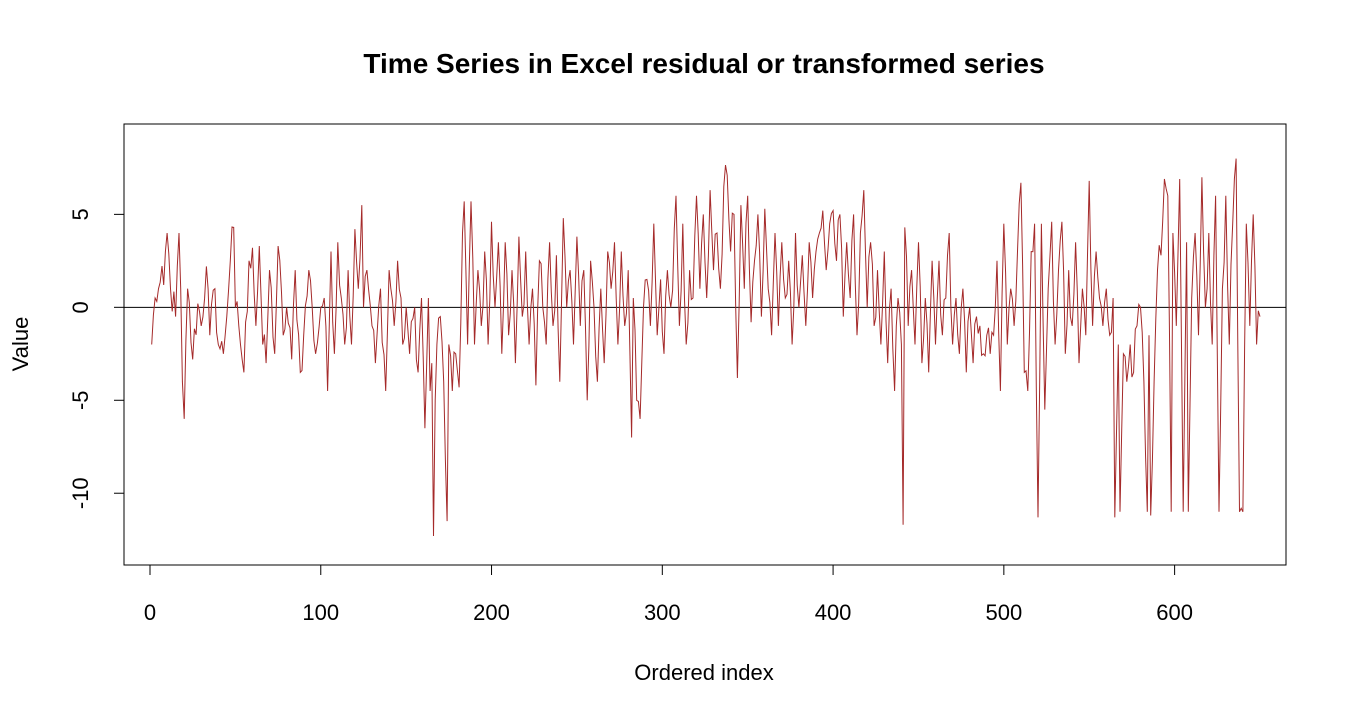  Describe the element at coordinates (150, 612) in the screenshot. I see `x-tick-label: 0` at that location.